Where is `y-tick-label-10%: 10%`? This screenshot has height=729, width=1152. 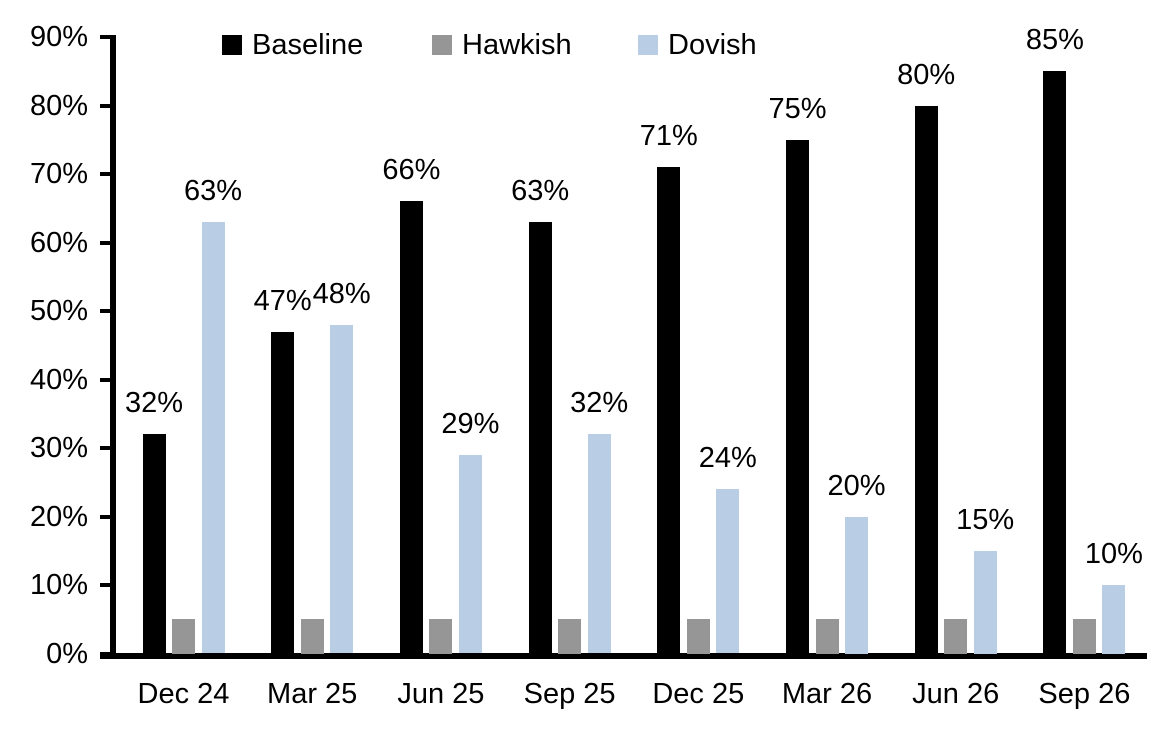 y-tick-label-10%: 10% is located at coordinates (58, 585).